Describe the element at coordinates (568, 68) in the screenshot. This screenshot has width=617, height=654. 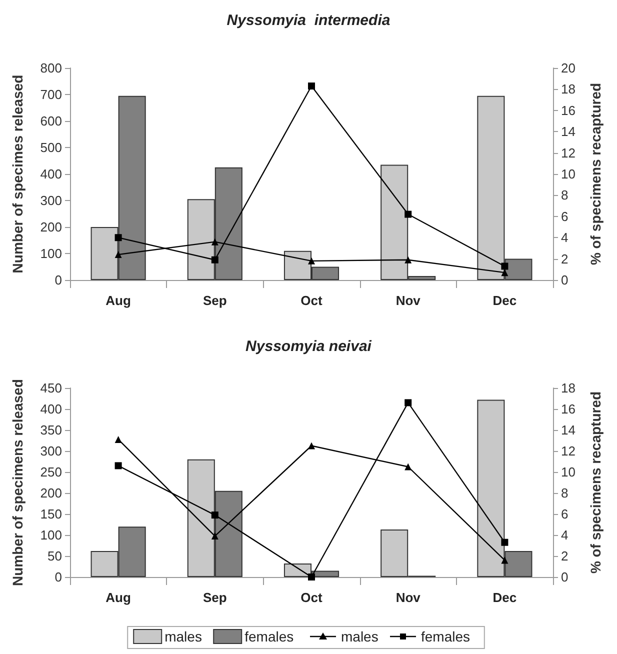
I see `y2-tick-label: 20` at that location.